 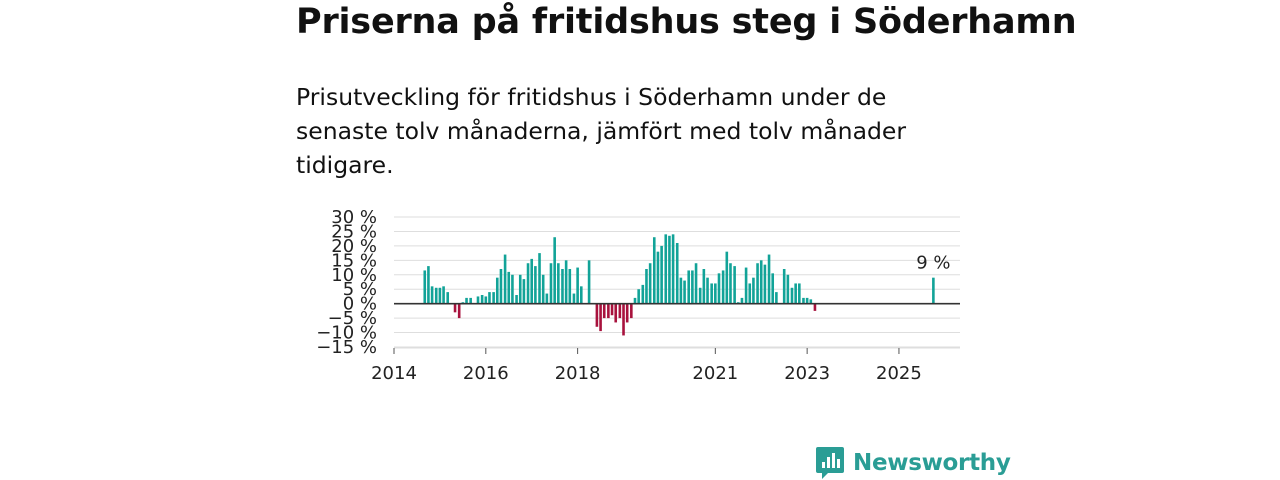 What do you see at coordinates (578, 373) in the screenshot?
I see `x-tick-label: 2018` at bounding box center [578, 373].